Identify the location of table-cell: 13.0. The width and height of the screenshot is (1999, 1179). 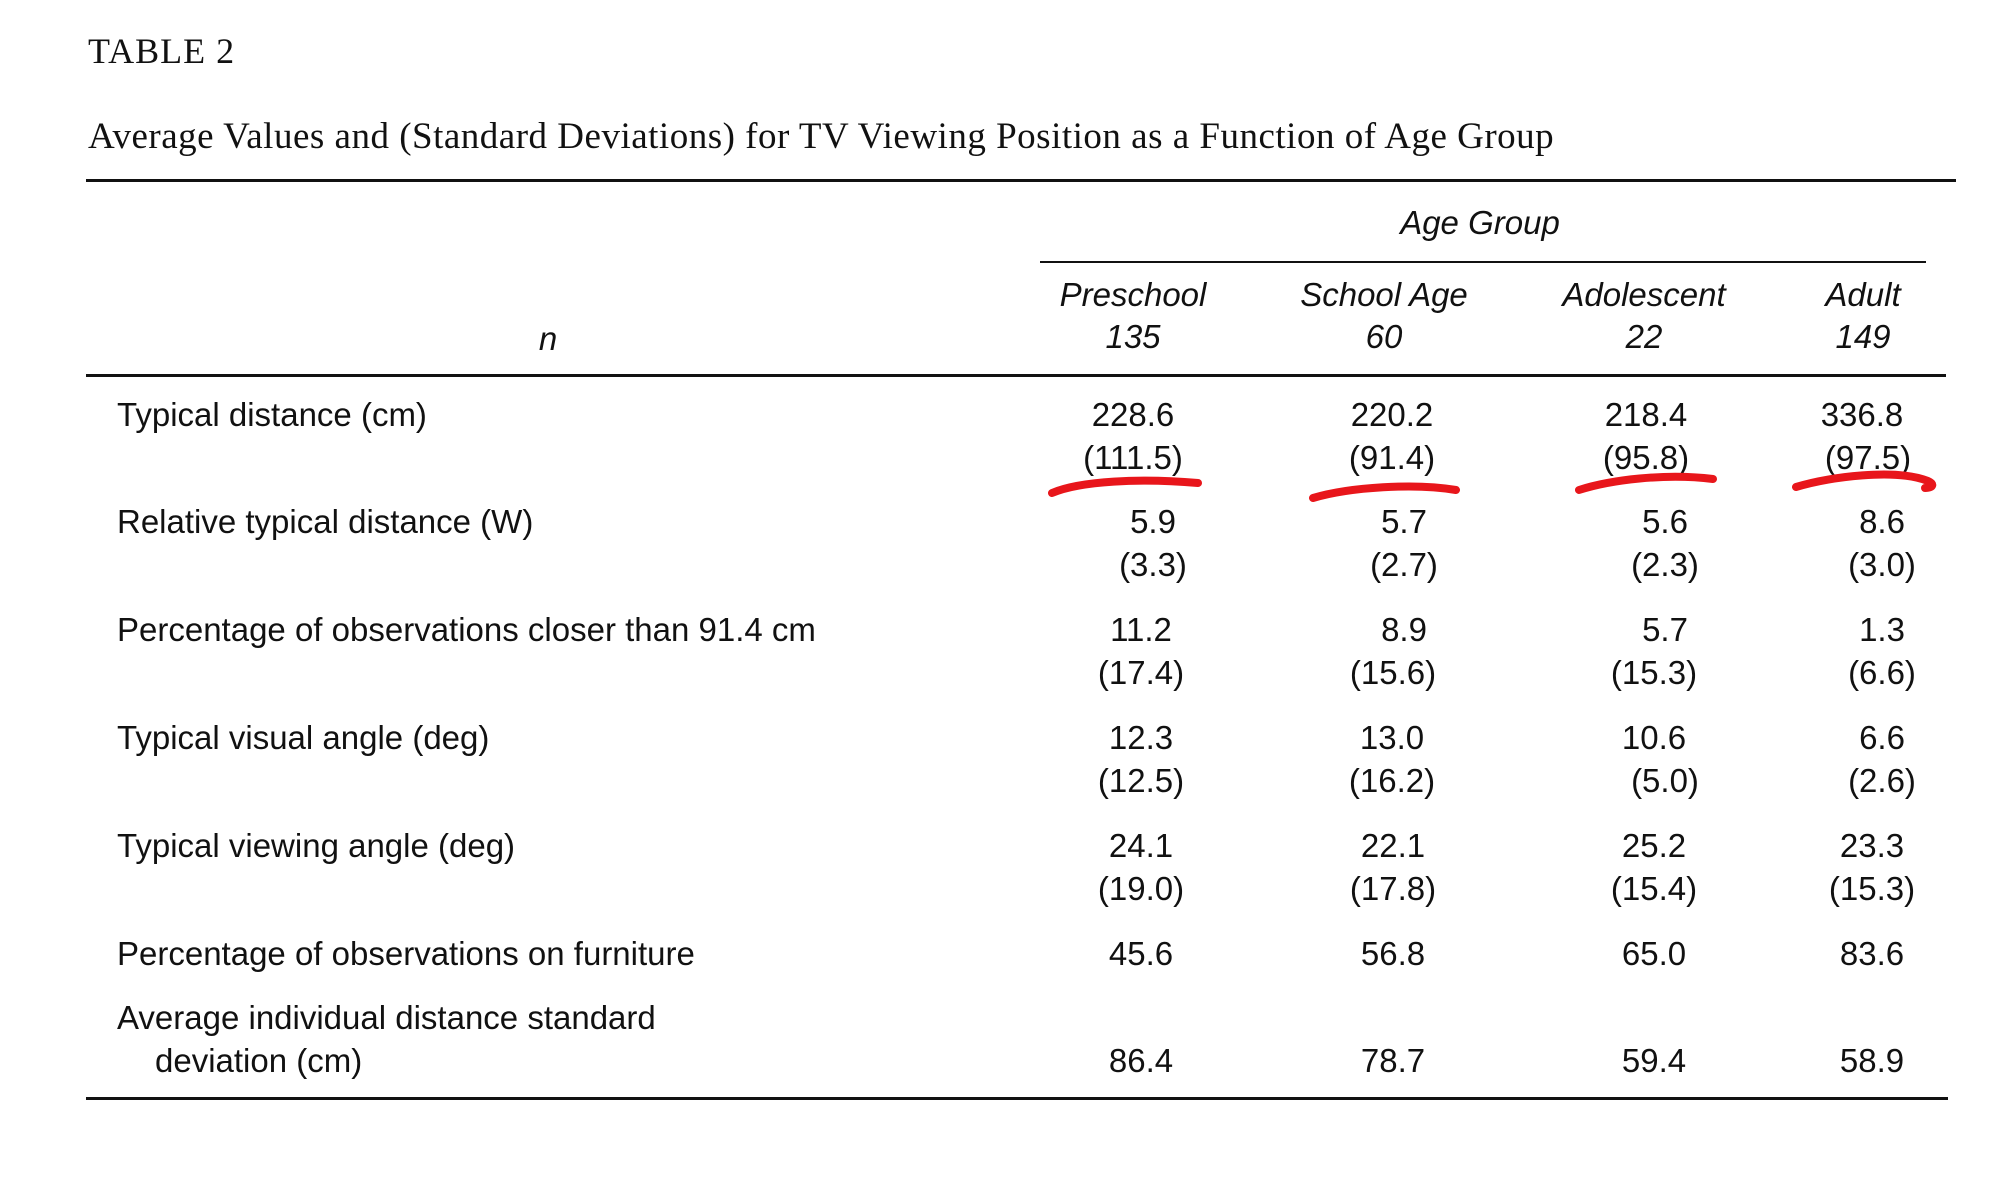
(1392, 737).